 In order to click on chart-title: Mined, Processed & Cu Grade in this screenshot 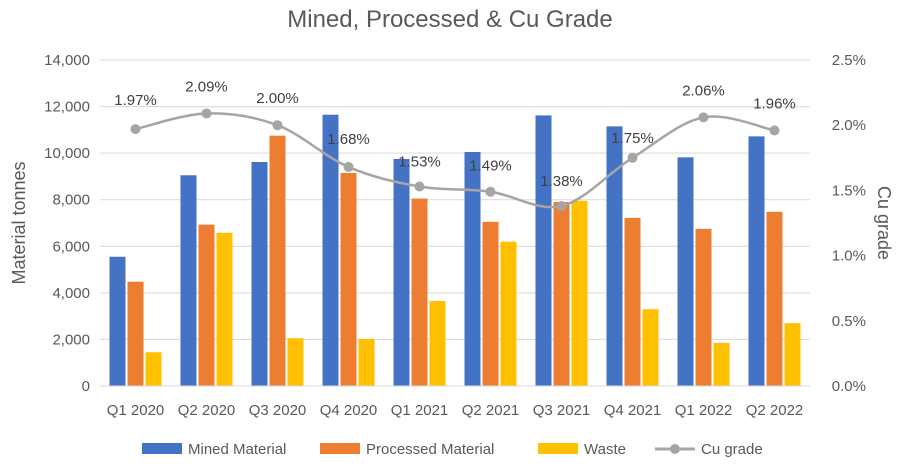, I will do `click(450, 19)`.